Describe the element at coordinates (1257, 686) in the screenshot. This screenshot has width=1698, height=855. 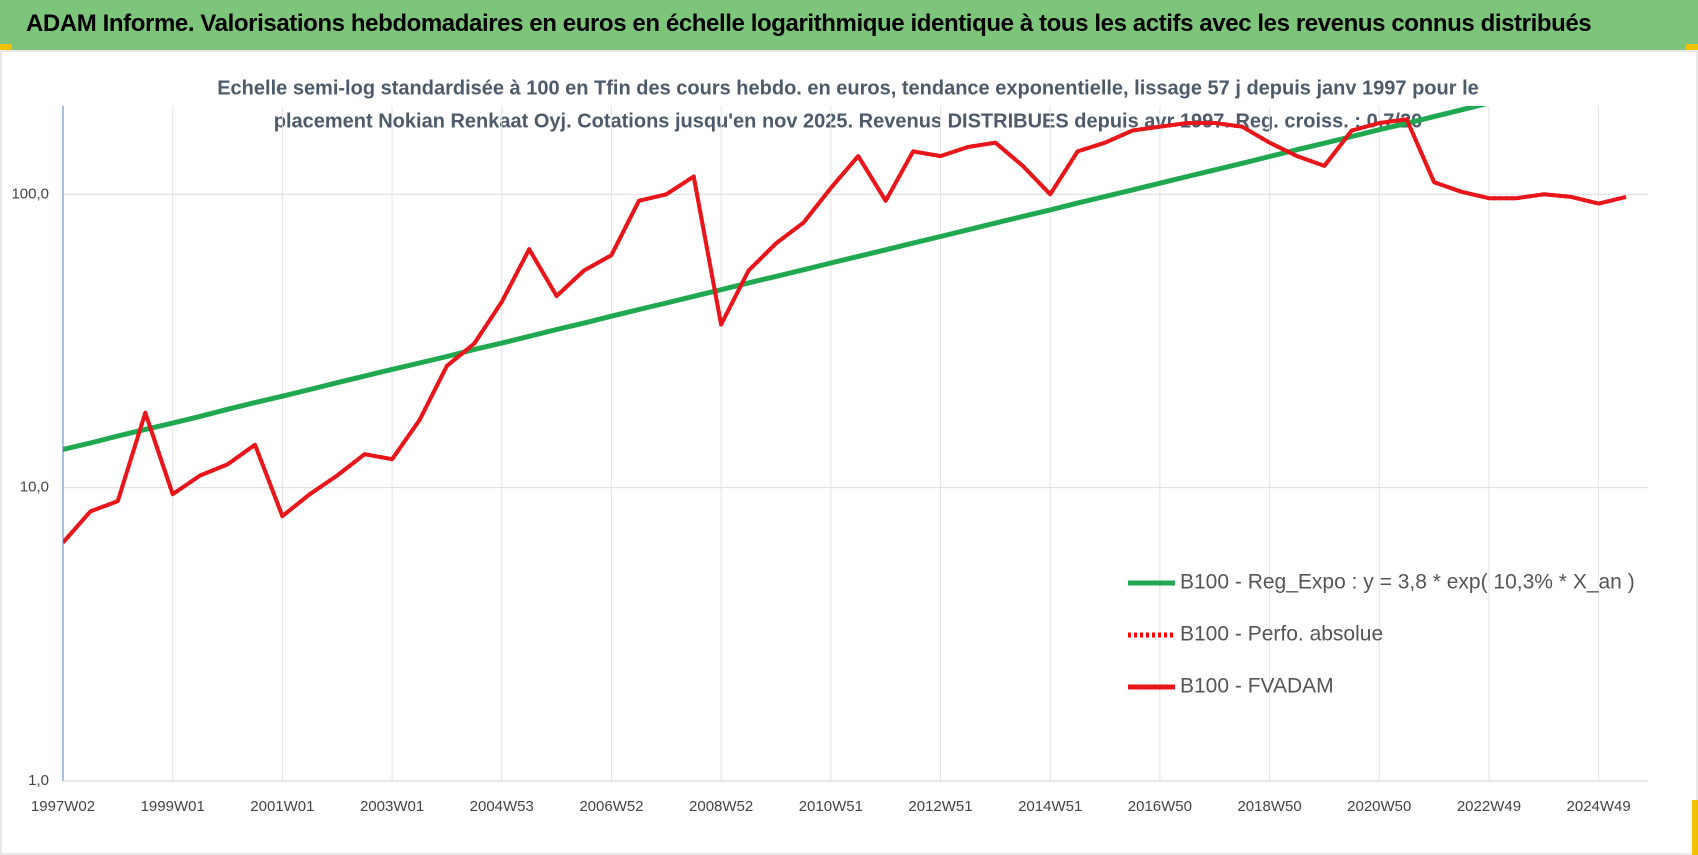
I see `legend-label: B100 - FVADAM` at that location.